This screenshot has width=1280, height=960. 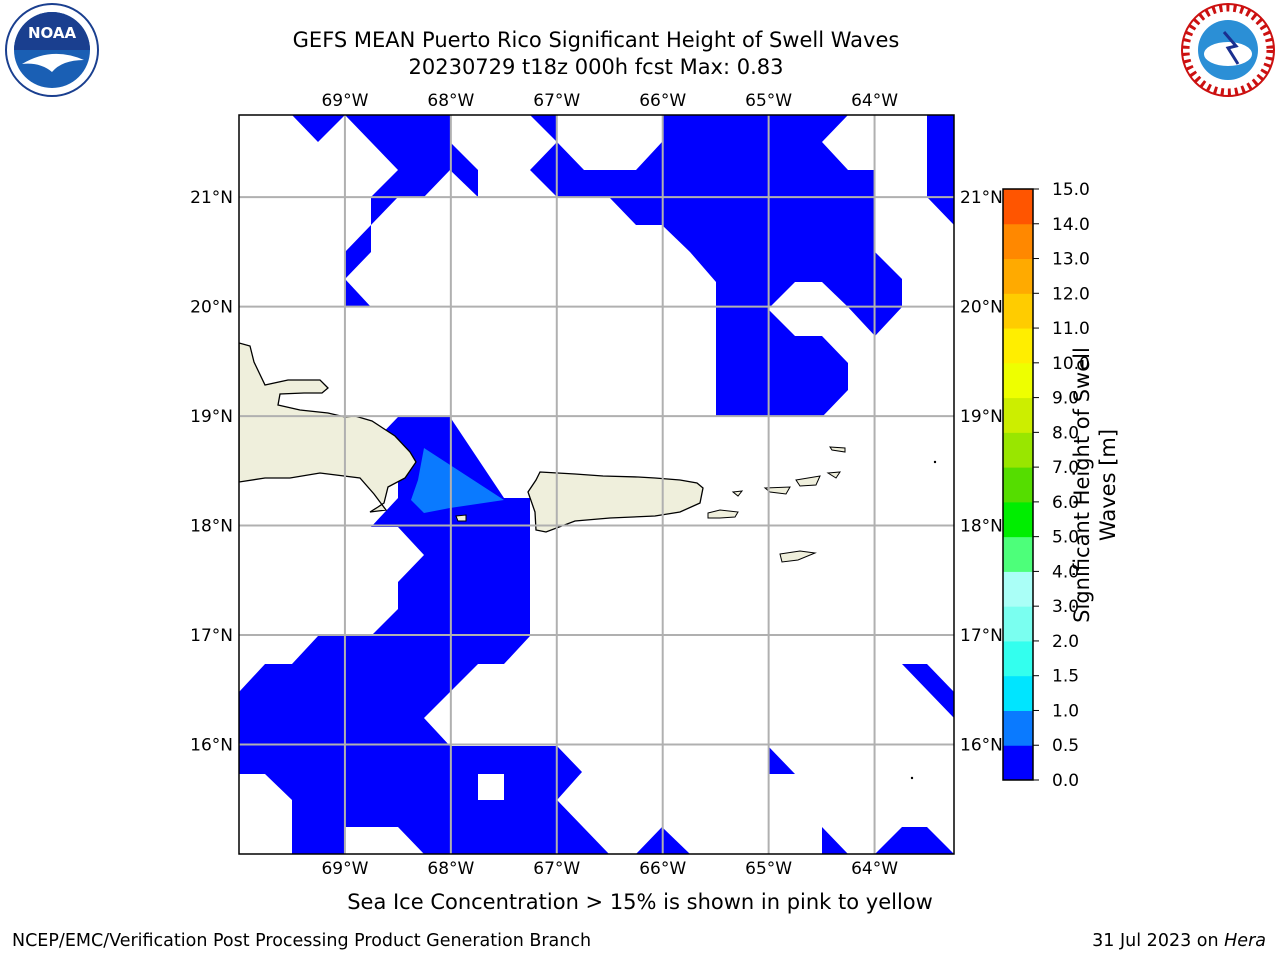 I want to click on colorbar-tick-label: 2.0, so click(x=1065, y=642).